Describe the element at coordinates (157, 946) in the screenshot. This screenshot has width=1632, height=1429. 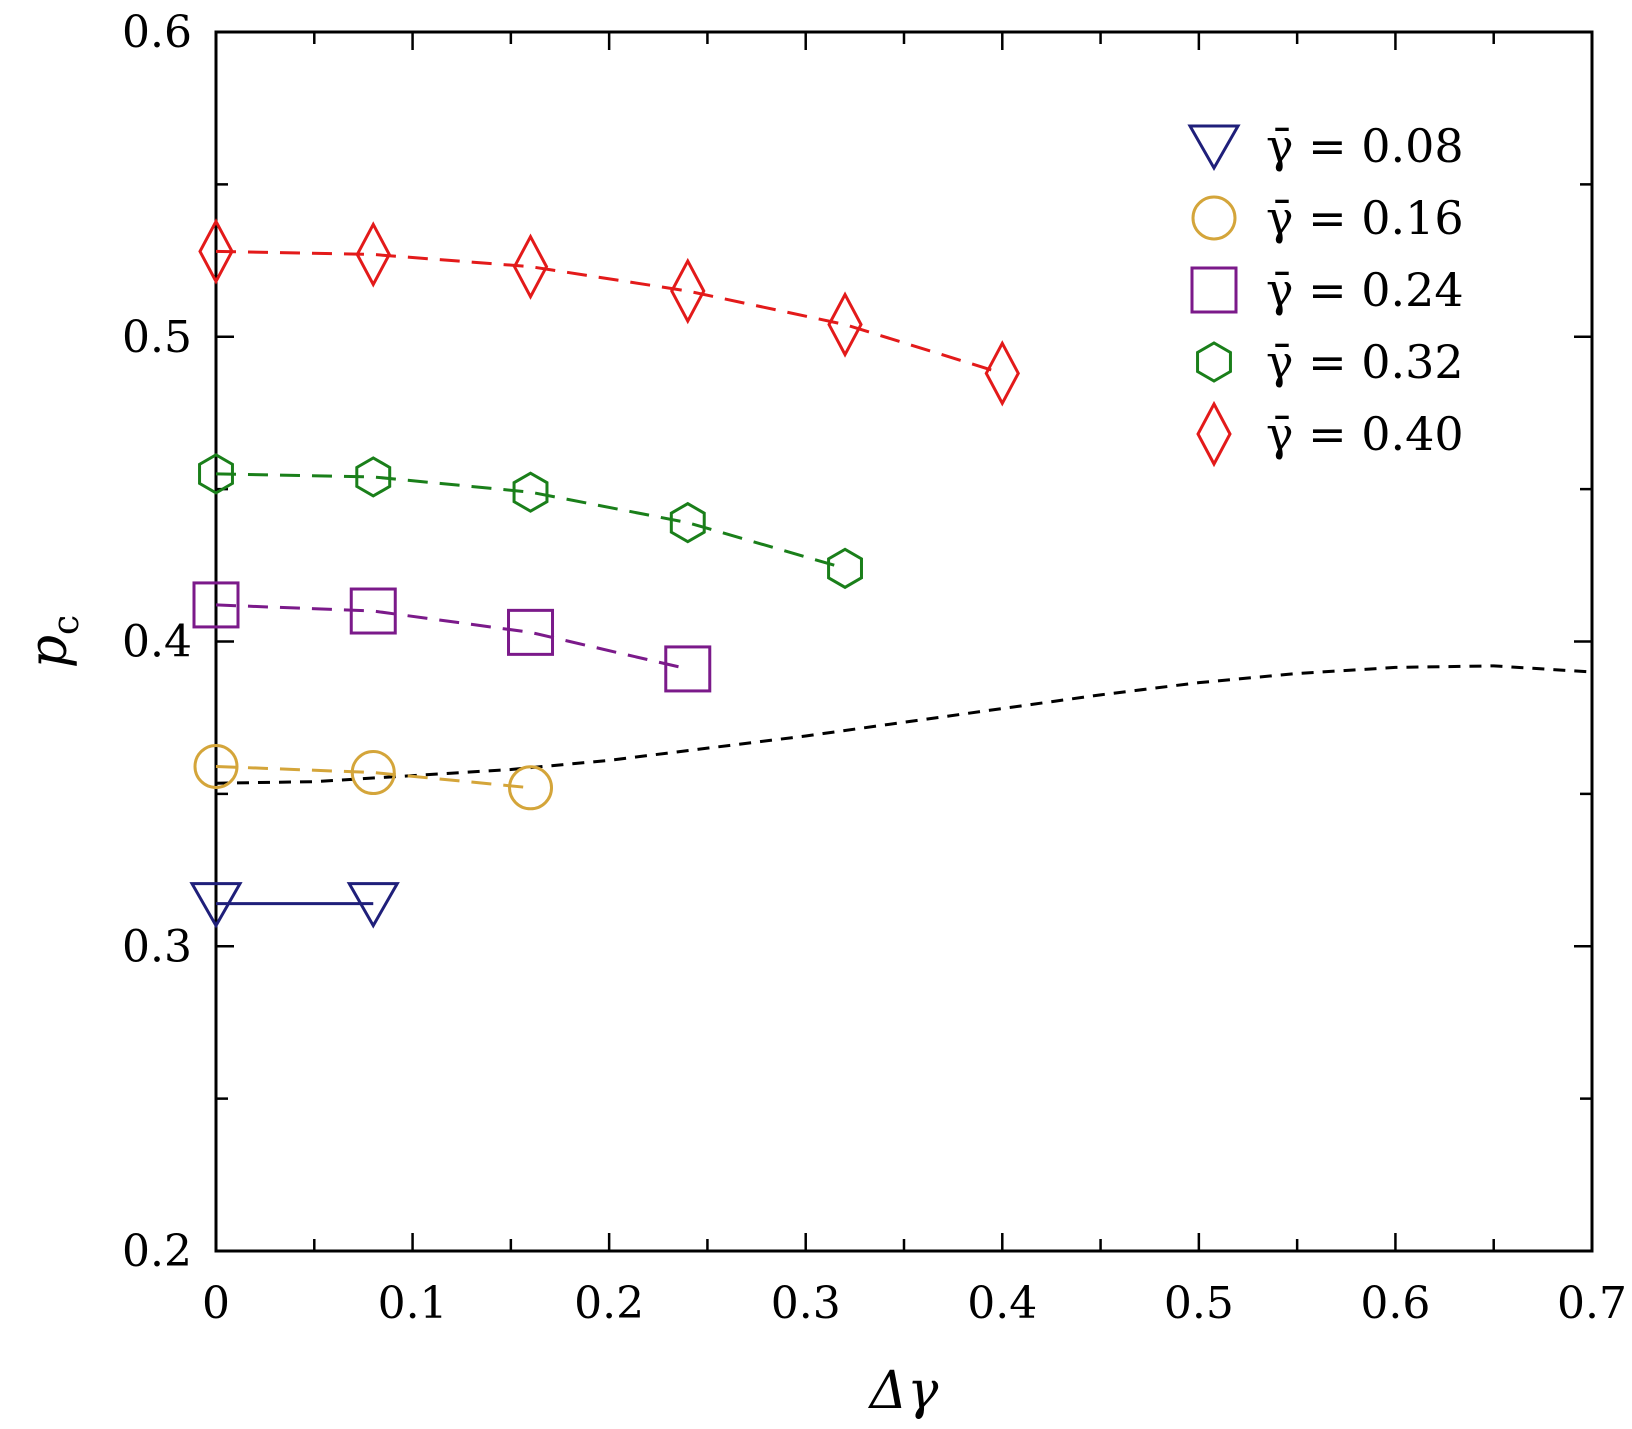
I see `y-tick-label: 0.3` at that location.